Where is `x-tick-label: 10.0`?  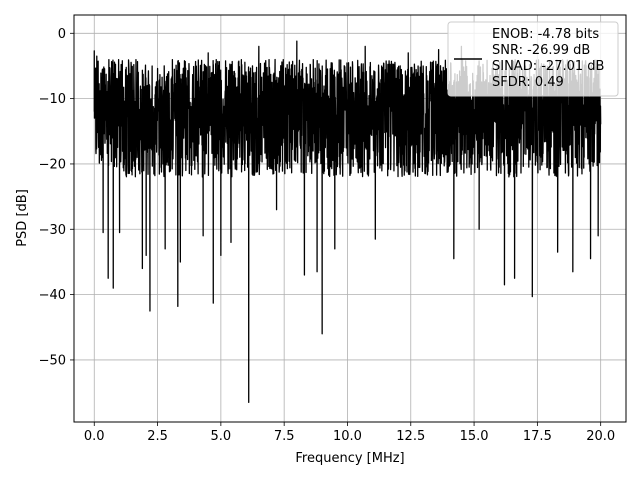
x-tick-label: 10.0 is located at coordinates (347, 436).